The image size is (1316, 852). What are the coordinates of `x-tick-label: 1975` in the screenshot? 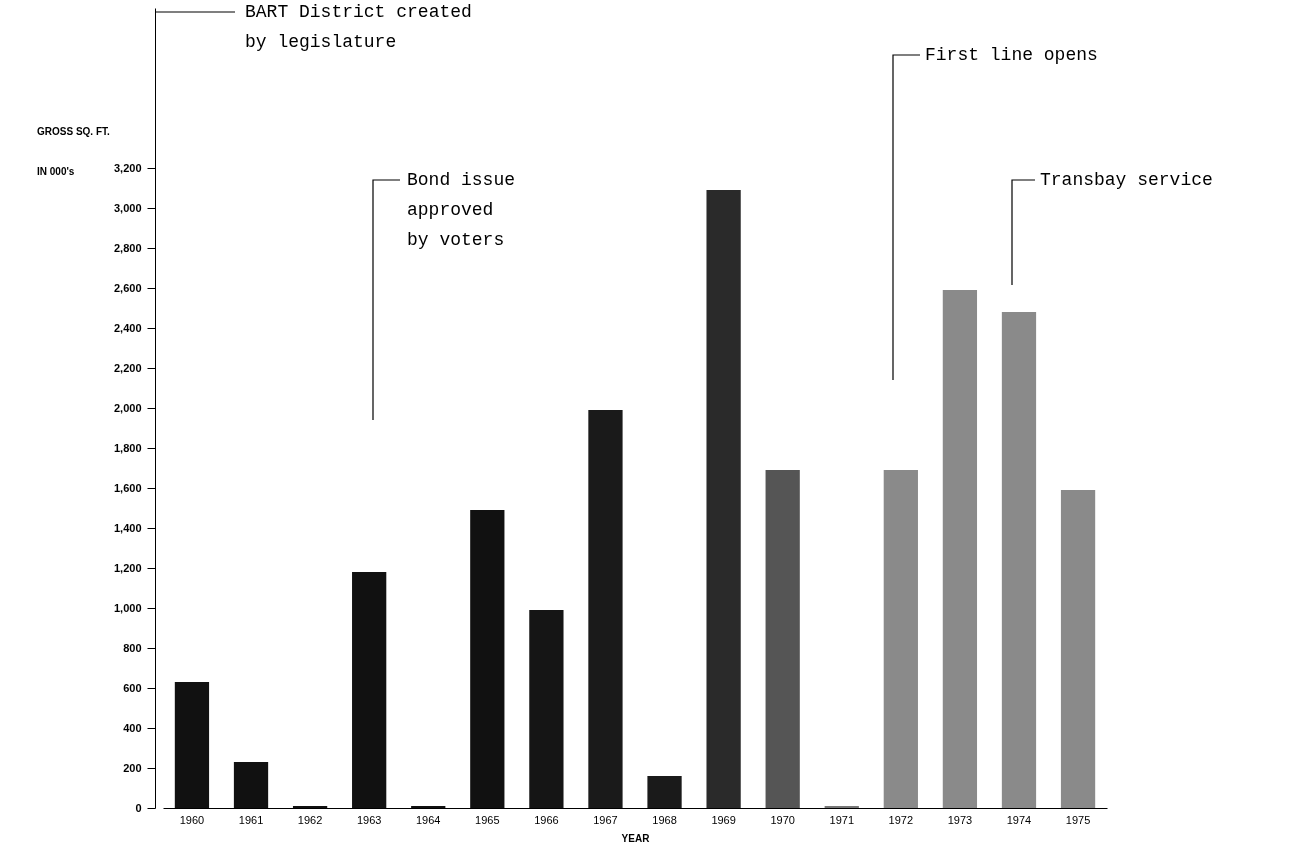 It's located at (1078, 819).